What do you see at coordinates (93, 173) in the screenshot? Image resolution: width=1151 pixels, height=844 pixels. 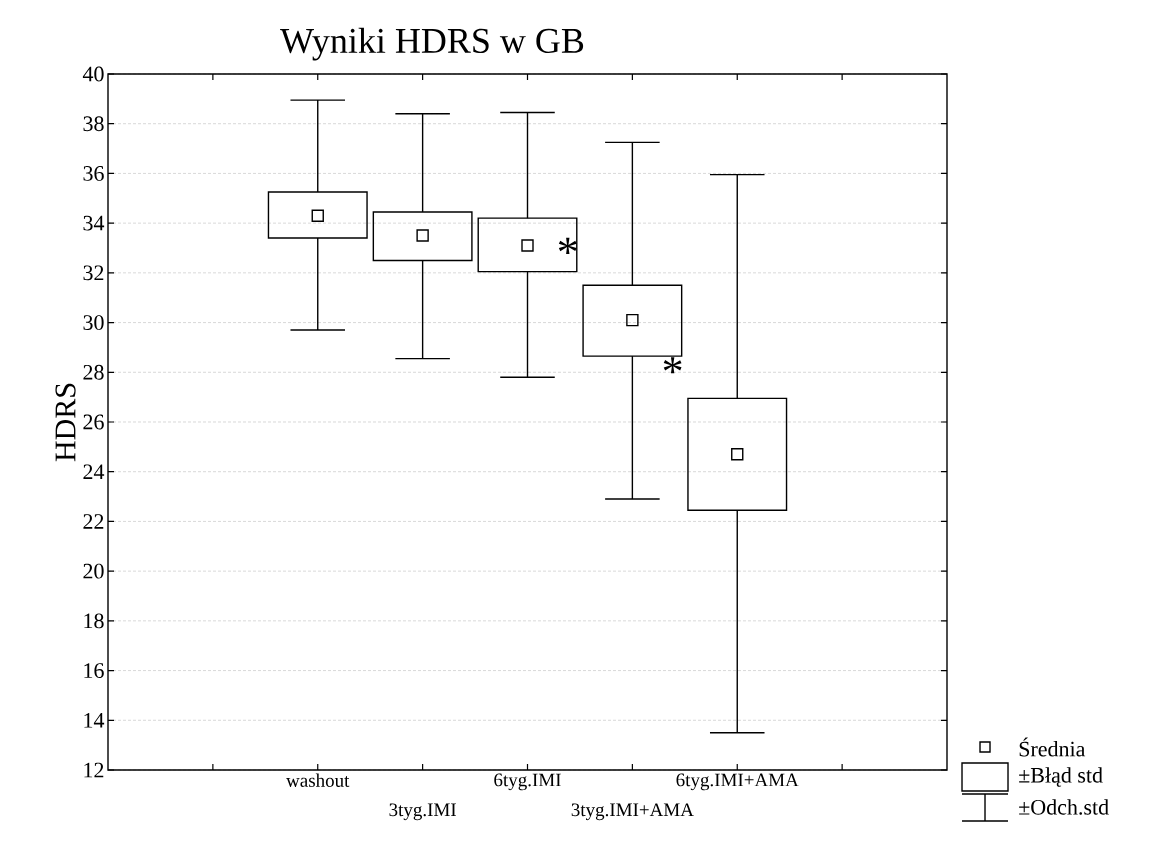 I see `y-tick-label: 36` at bounding box center [93, 173].